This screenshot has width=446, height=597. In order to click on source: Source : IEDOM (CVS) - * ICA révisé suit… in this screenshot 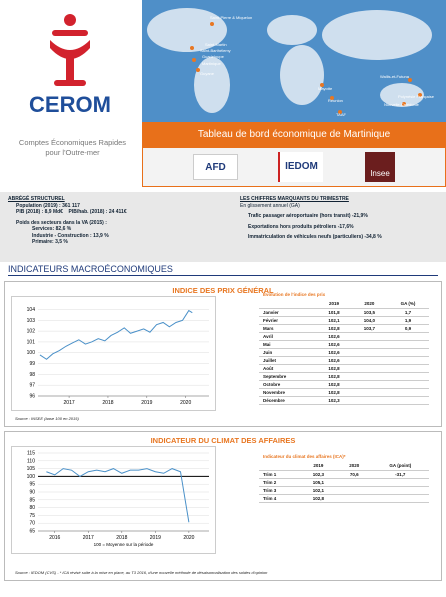, I will do `click(141, 572)`.